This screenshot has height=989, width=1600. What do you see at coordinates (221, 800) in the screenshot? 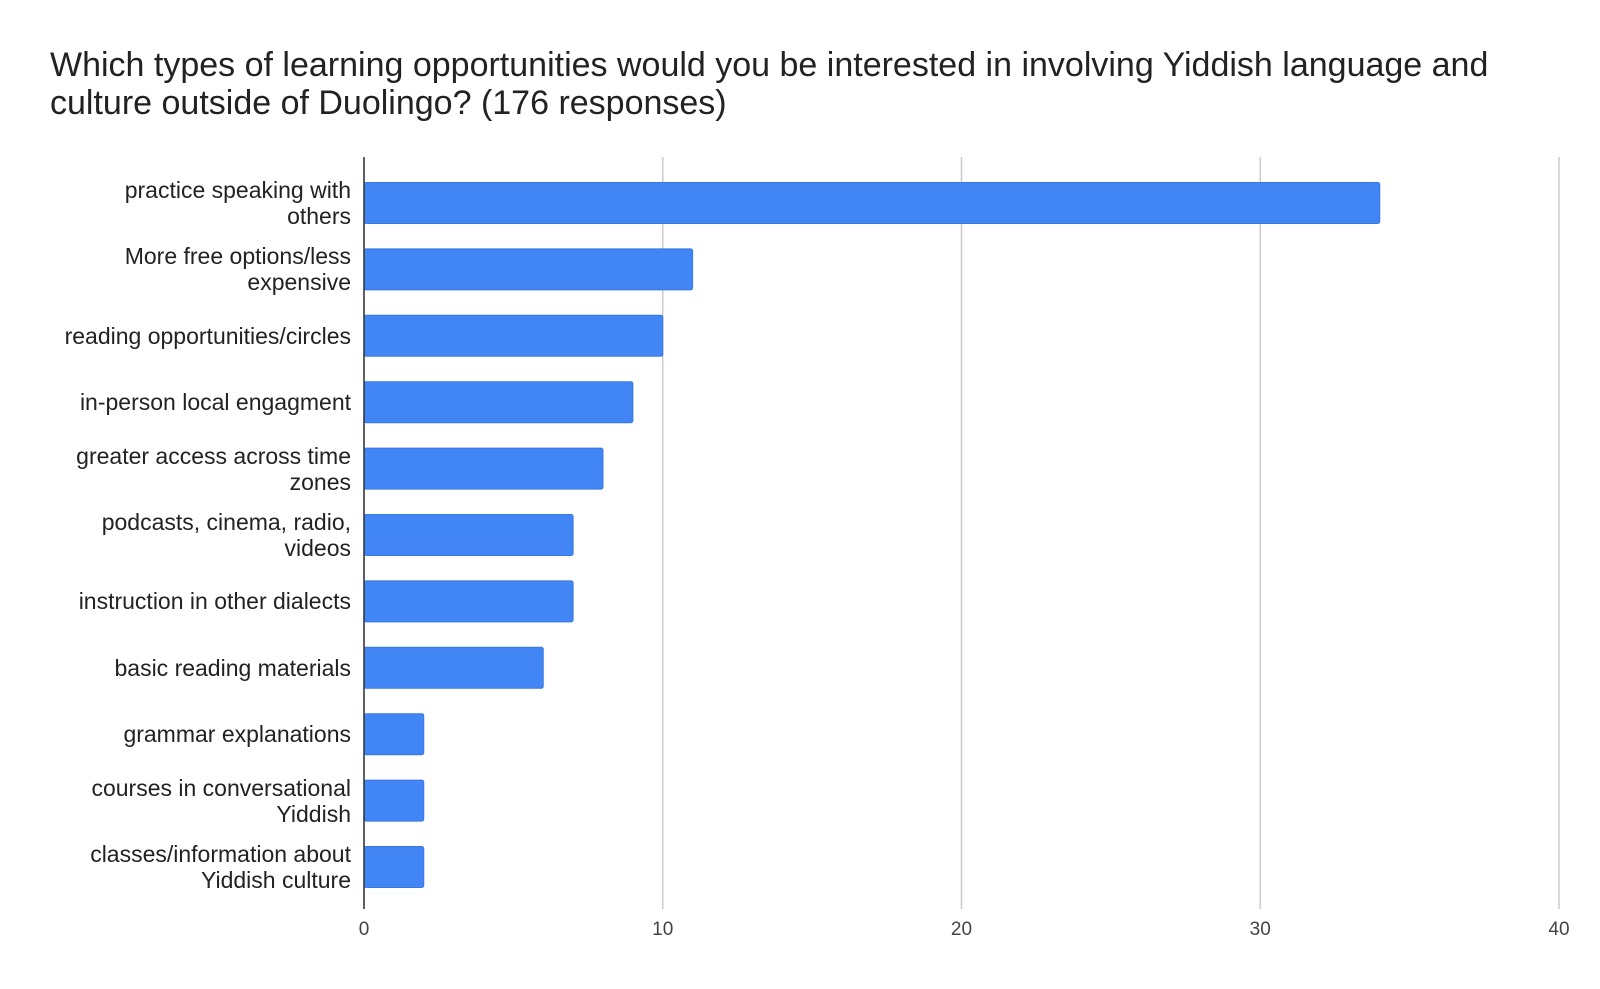
I see `y-tick-label: courses in conversational Yiddish` at bounding box center [221, 800].